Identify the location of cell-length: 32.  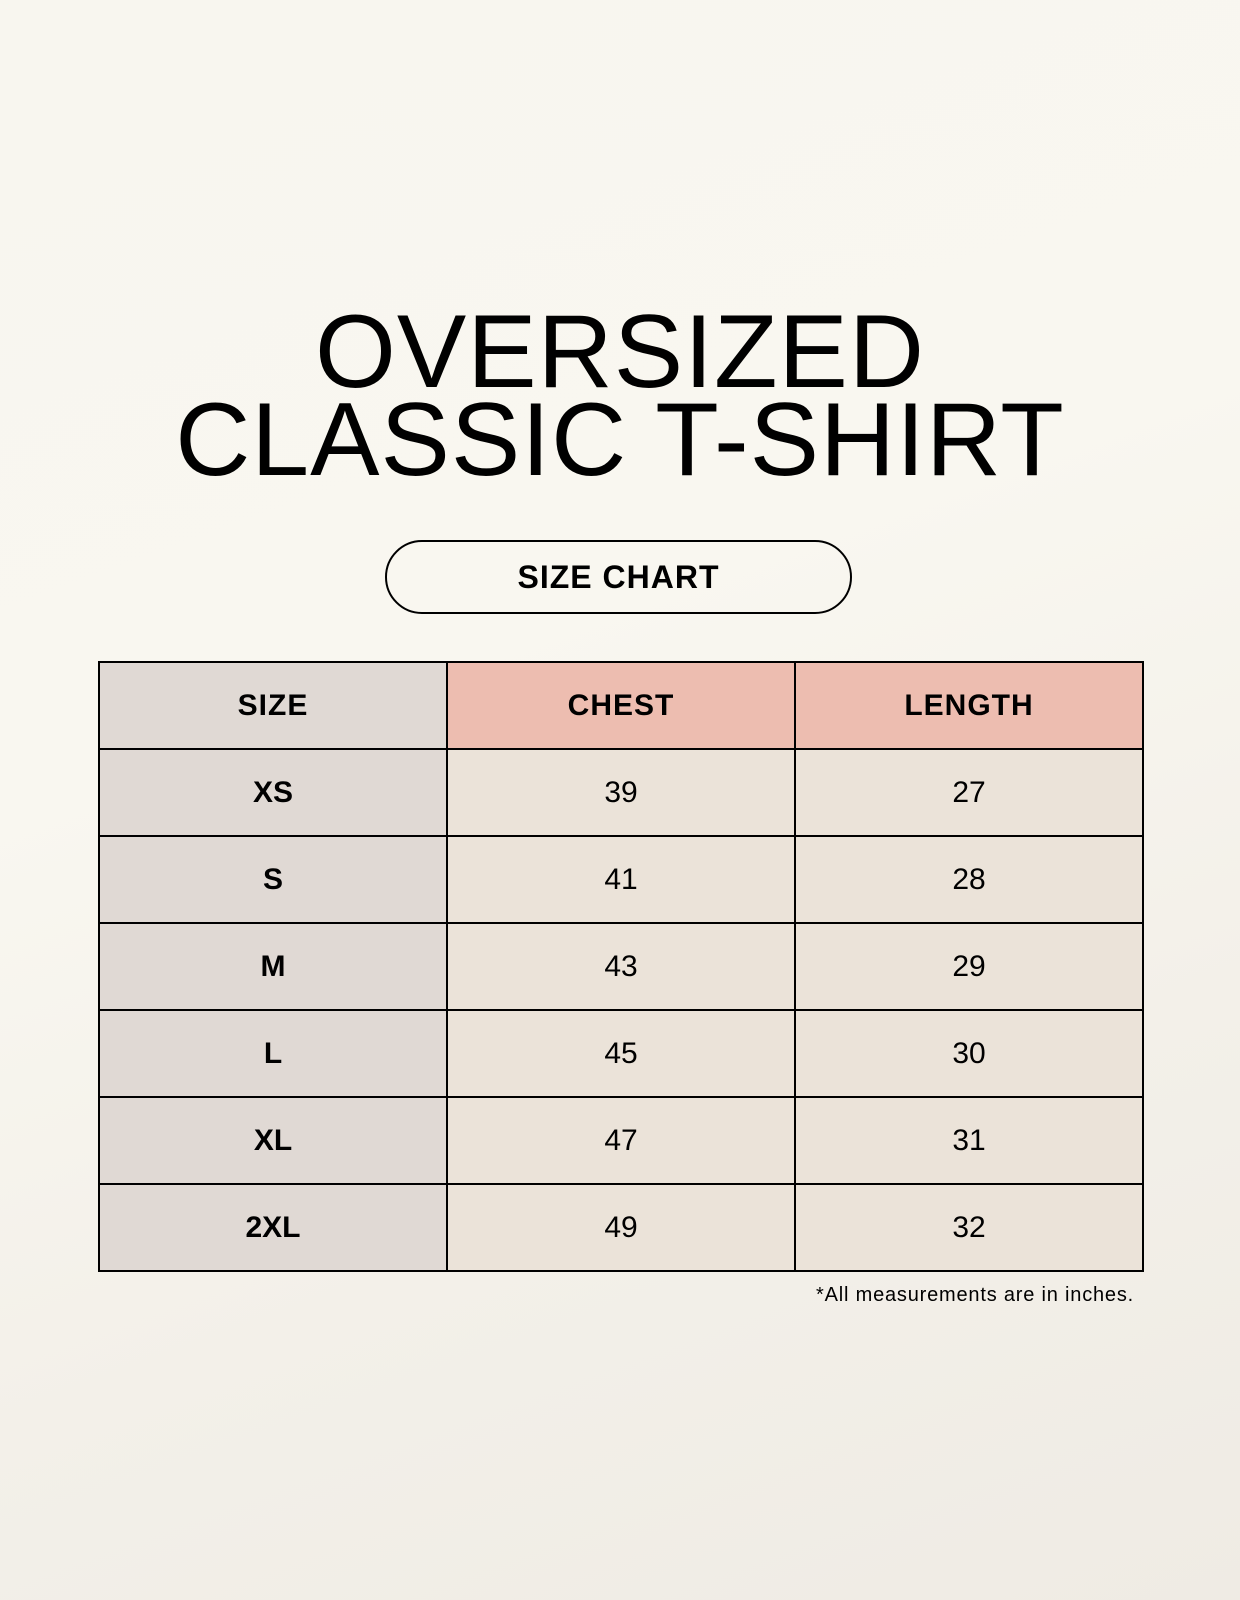
(969, 1227).